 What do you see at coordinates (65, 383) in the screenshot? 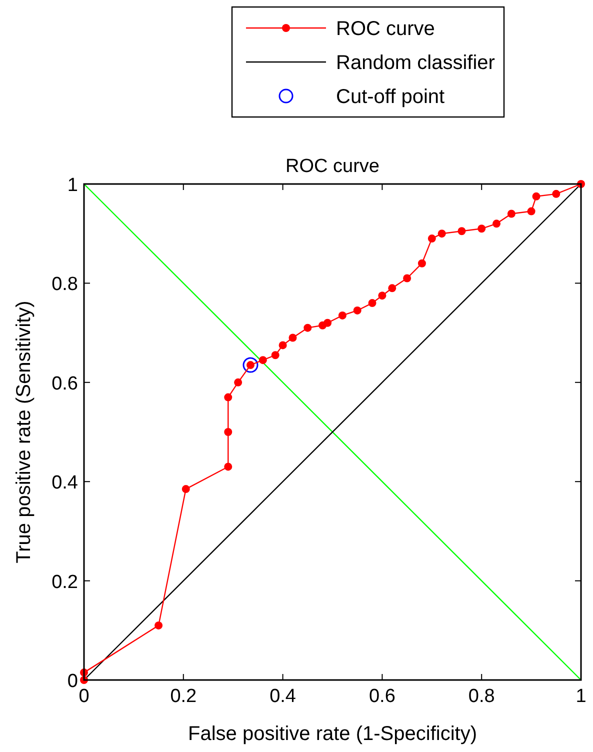
I see `y-tick-label: 0.6` at bounding box center [65, 383].